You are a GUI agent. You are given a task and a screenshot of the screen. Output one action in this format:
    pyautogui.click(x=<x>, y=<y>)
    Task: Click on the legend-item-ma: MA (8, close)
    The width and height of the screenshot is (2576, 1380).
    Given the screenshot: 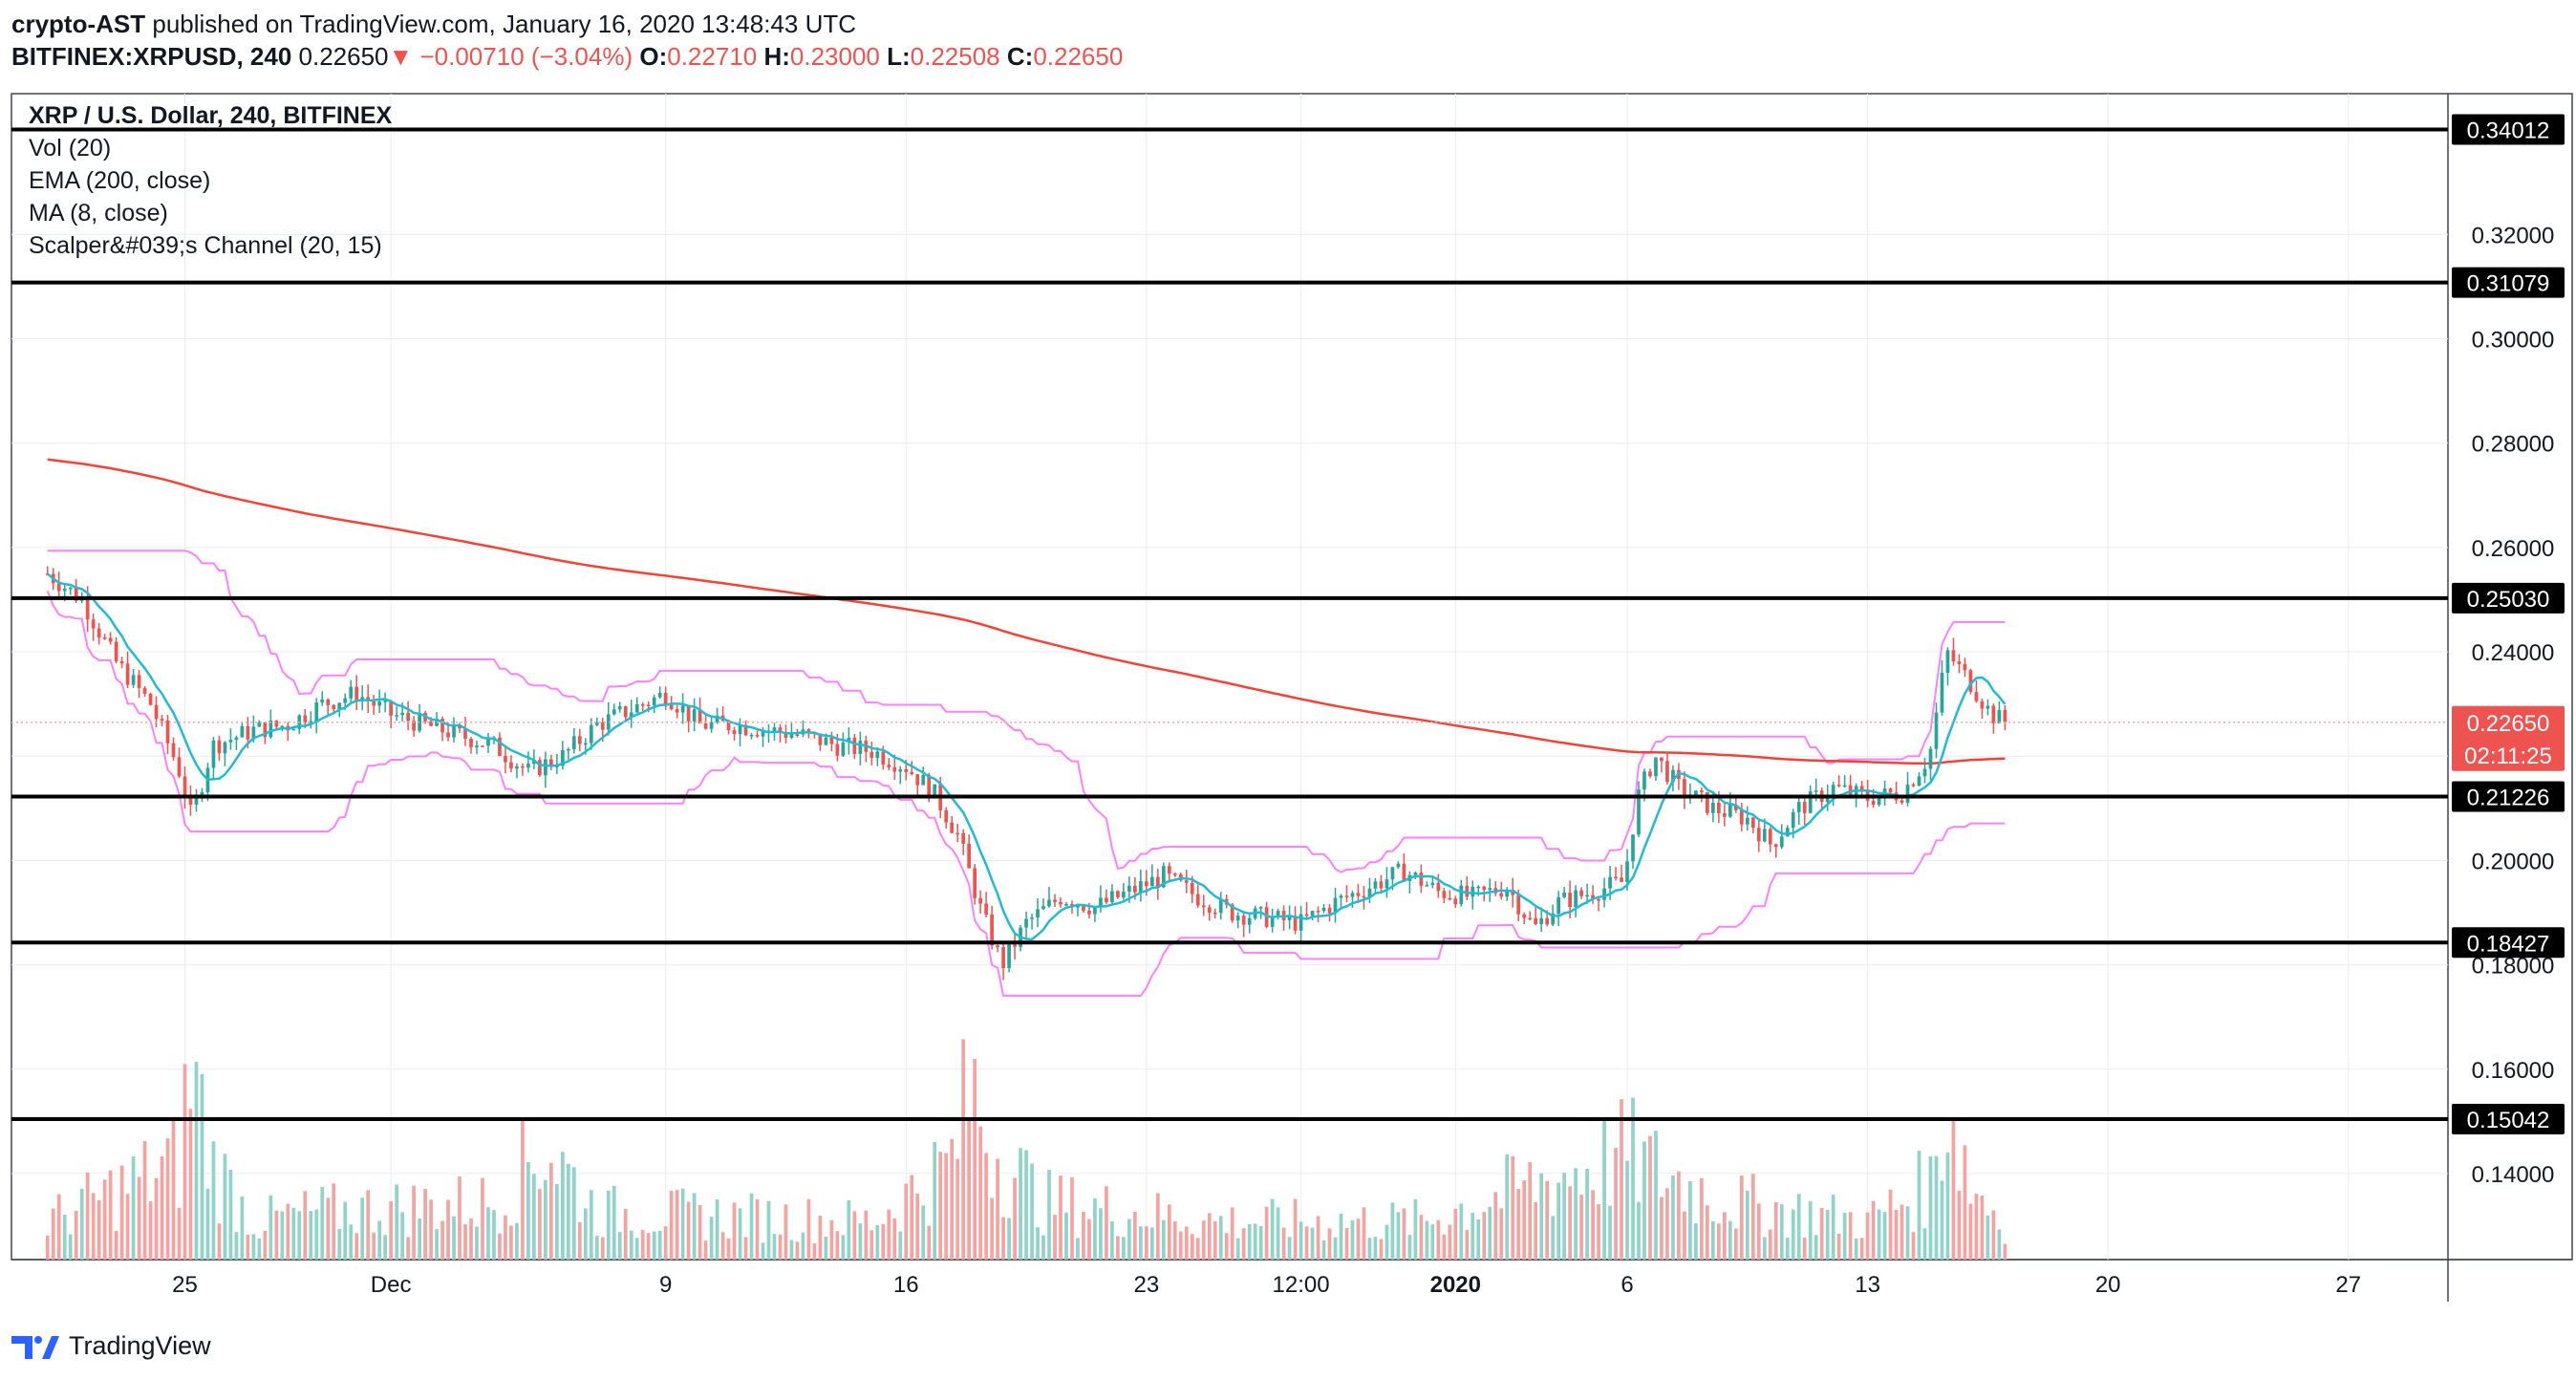 What is the action you would take?
    pyautogui.click(x=98, y=213)
    